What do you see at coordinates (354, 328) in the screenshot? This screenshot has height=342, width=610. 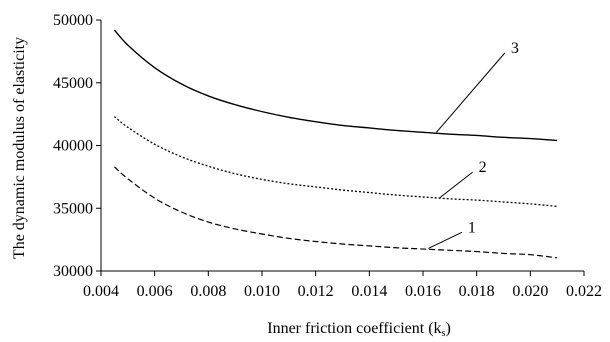 I see `x-axis-title-main: Inner friction coefficient (k` at bounding box center [354, 328].